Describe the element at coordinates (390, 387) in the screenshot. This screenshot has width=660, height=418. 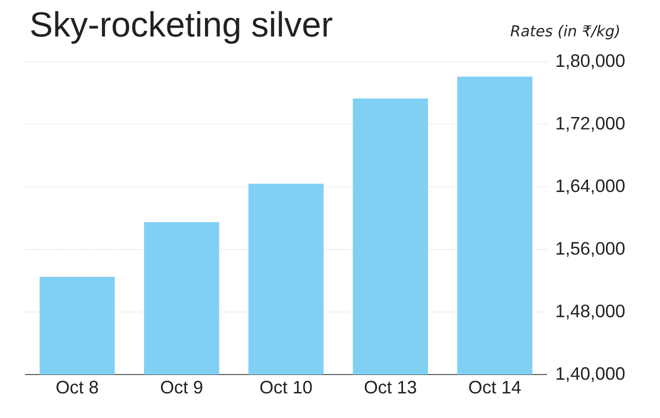
I see `x-tick-label: Oct 13` at that location.